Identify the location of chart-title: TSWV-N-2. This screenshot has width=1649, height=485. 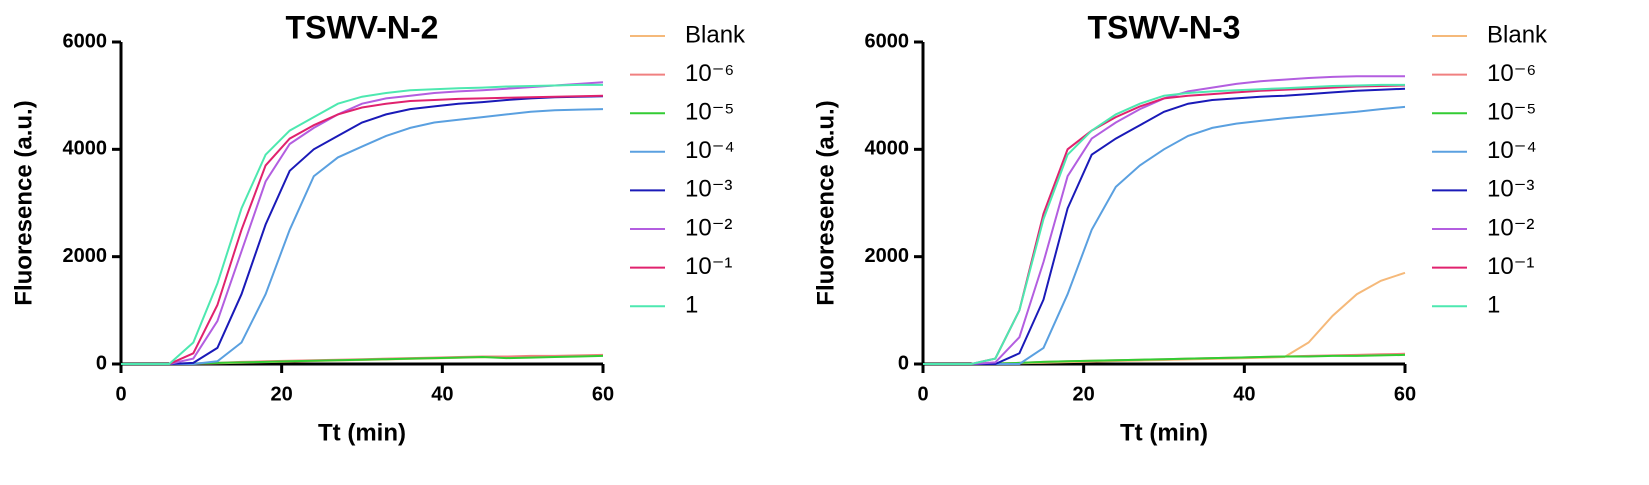
(362, 27).